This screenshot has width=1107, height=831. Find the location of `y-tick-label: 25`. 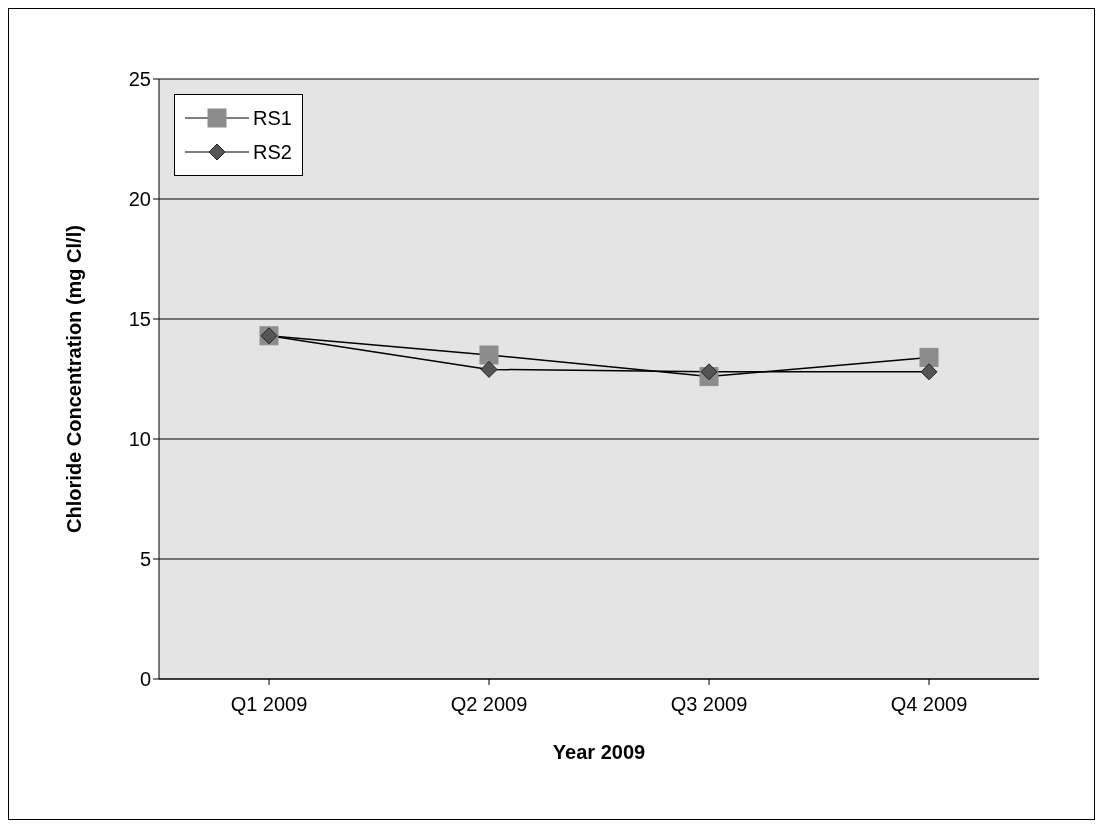

y-tick-label: 25 is located at coordinates (139, 79).